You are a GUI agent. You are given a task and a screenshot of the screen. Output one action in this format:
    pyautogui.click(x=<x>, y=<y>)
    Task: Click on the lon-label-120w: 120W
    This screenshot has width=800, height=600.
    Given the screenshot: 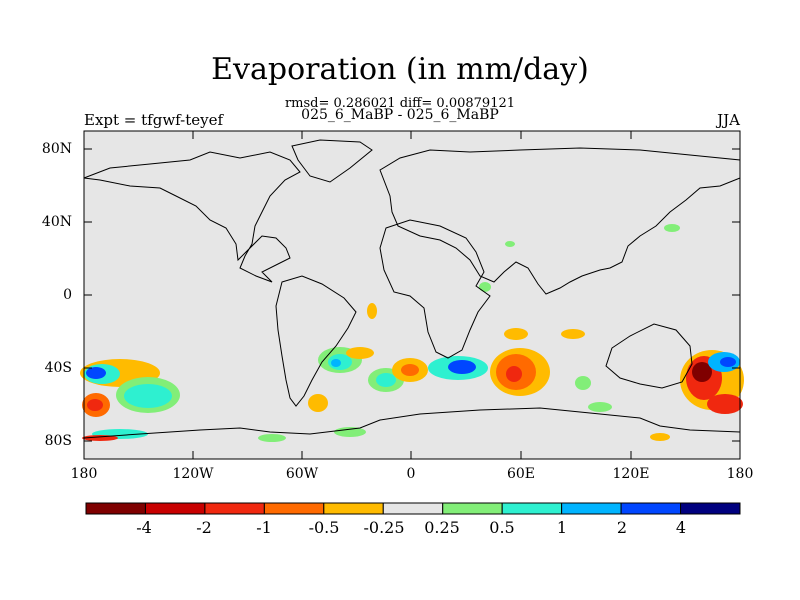 What is the action you would take?
    pyautogui.click(x=193, y=474)
    